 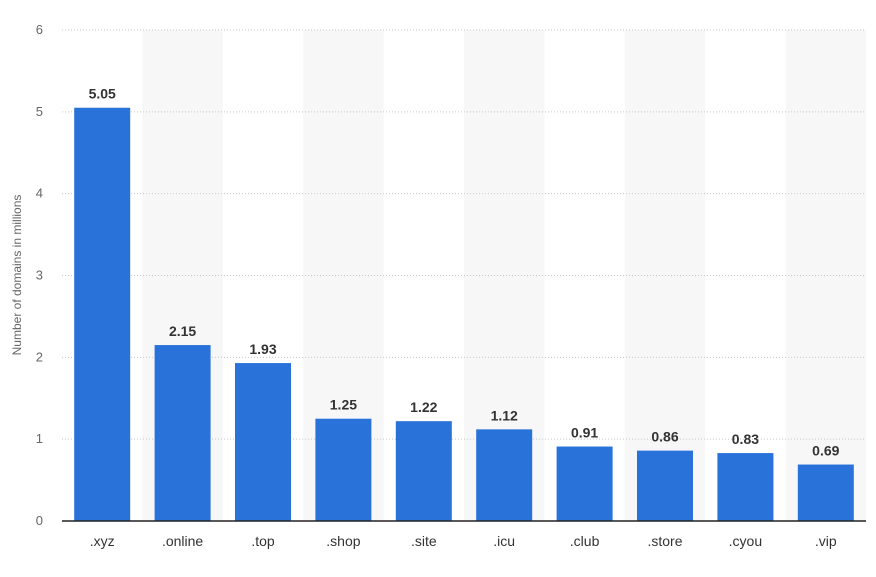 I want to click on x-category-label: .xyz, so click(x=102, y=541).